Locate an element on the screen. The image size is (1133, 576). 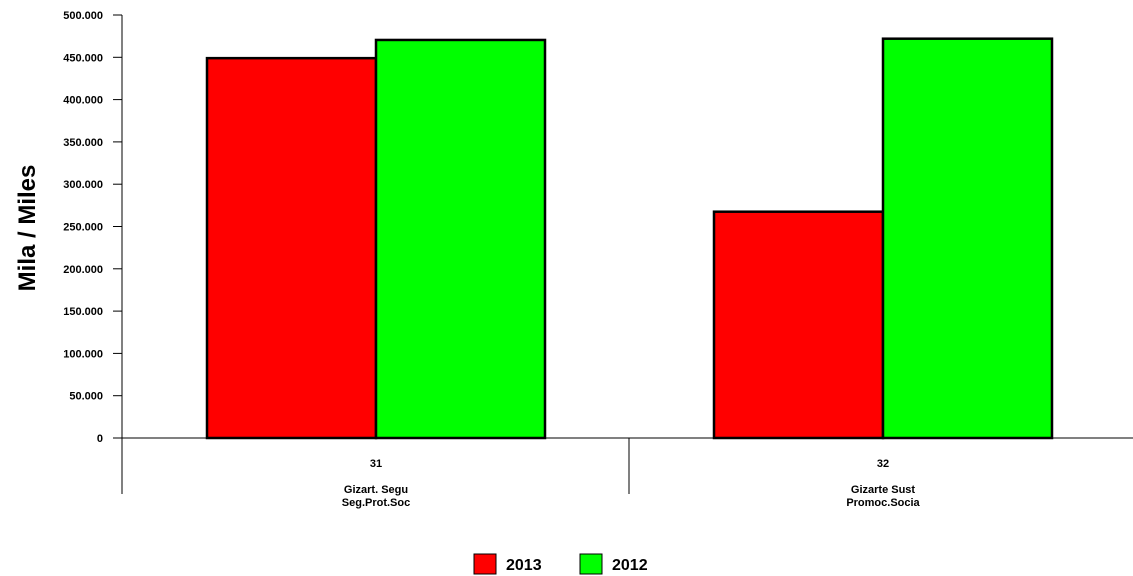
category-label-line1: Gizart. Segu is located at coordinates (376, 490).